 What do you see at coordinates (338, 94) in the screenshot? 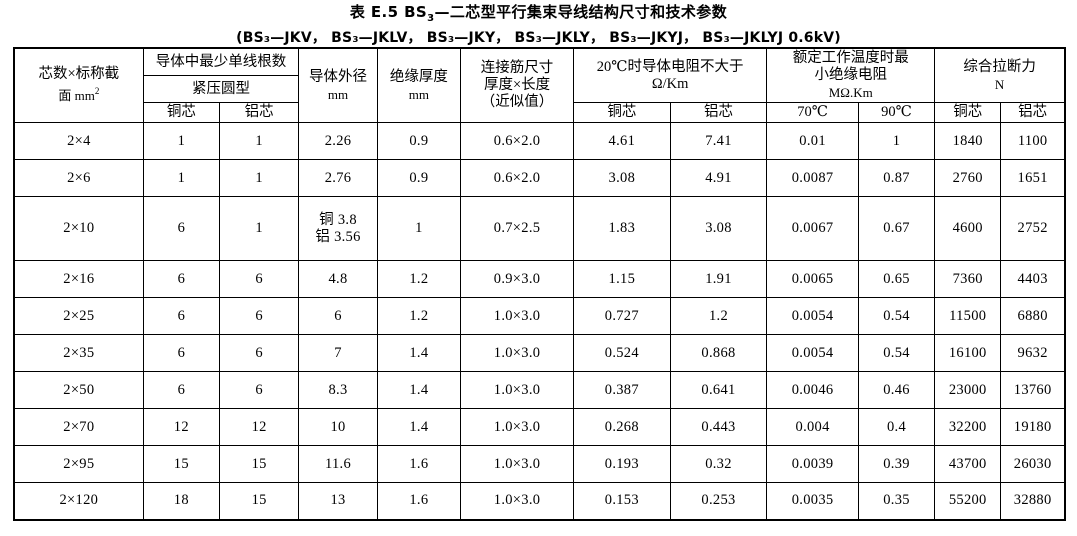
I see `header-outer-diameter-unit: mm` at bounding box center [338, 94].